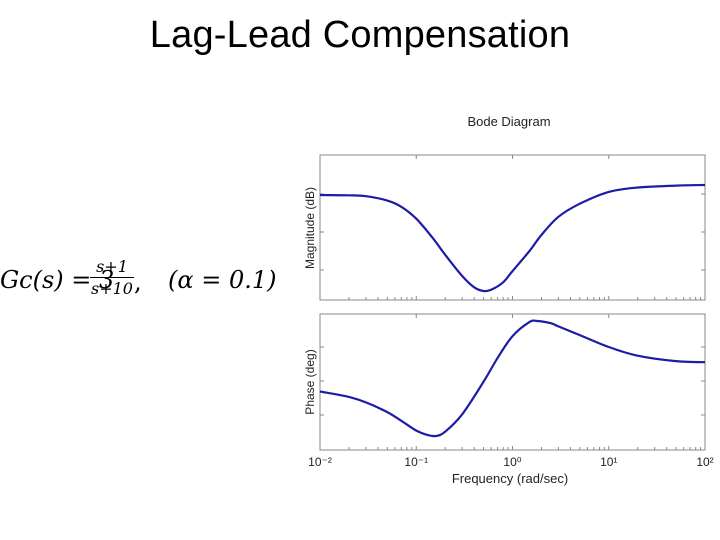 This screenshot has height=540, width=720. I want to click on formula-alpha-note: (α = 0.1), so click(222, 280).